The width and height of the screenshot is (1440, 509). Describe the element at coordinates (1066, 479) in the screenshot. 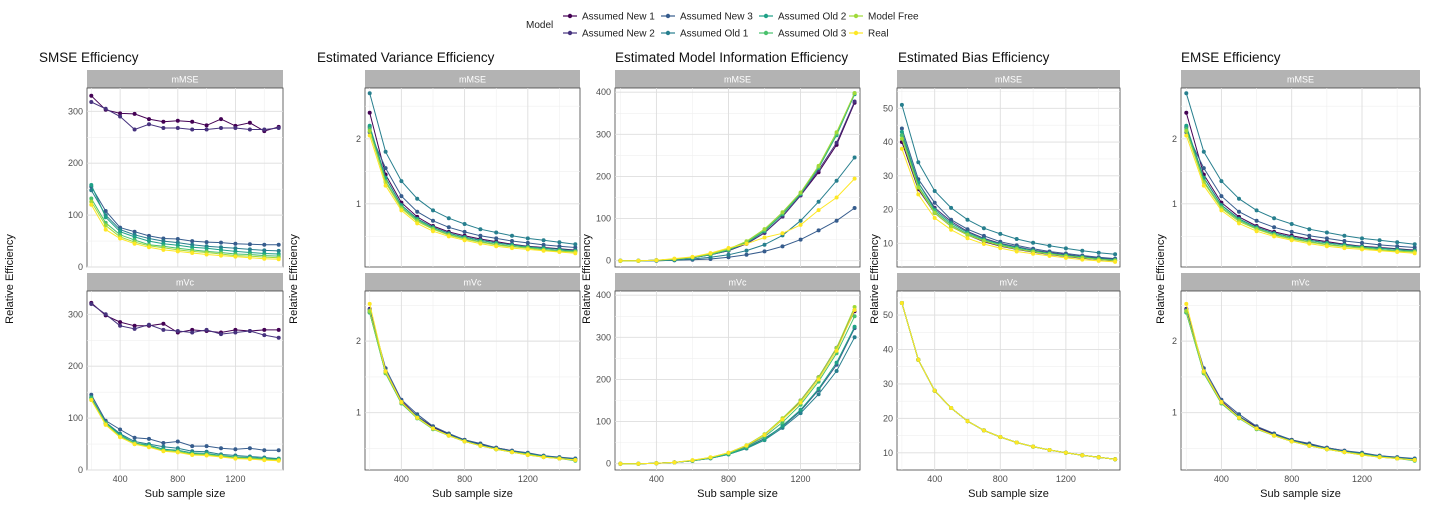

I see `x-tick-label: 1200` at that location.